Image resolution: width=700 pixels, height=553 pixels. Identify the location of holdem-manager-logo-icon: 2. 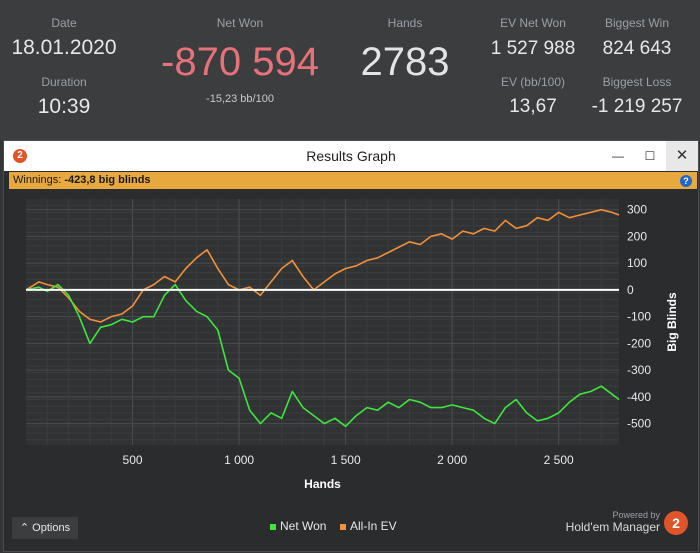
(676, 523).